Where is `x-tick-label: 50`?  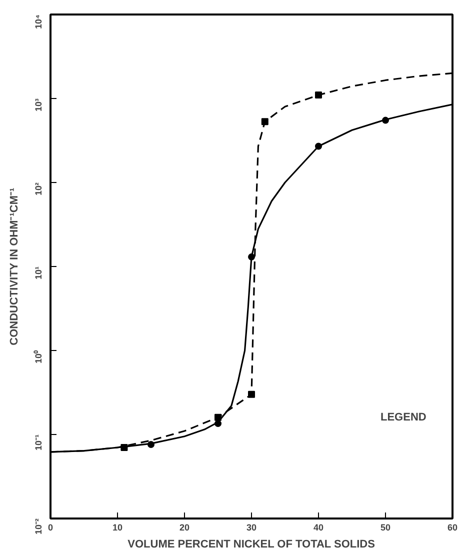 x-tick-label: 50 is located at coordinates (385, 527).